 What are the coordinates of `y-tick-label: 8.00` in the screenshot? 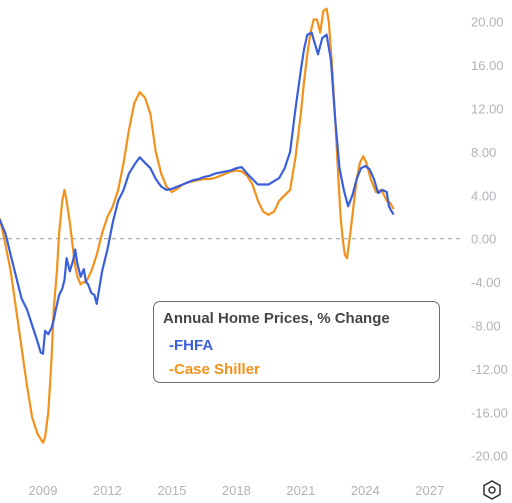 It's located at (483, 152).